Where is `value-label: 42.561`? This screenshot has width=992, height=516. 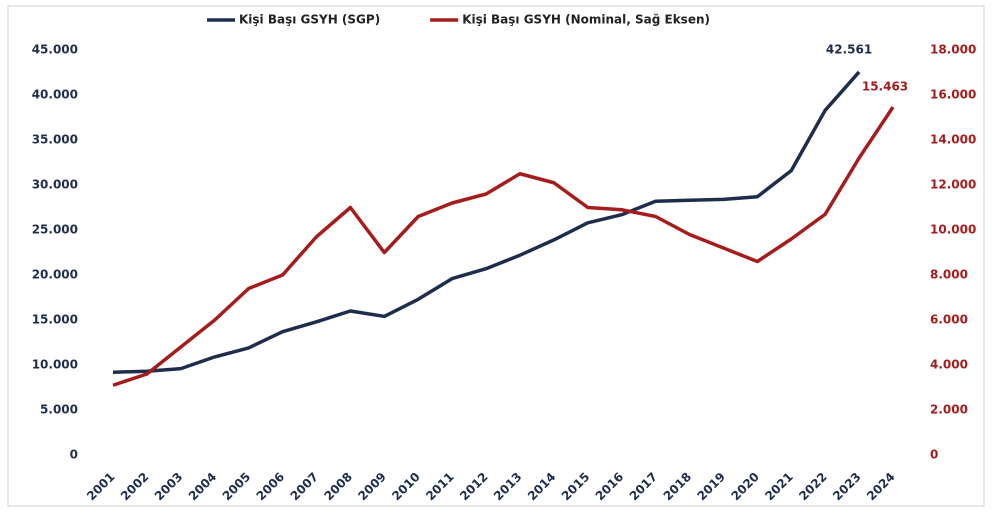 value-label: 42.561 is located at coordinates (849, 49).